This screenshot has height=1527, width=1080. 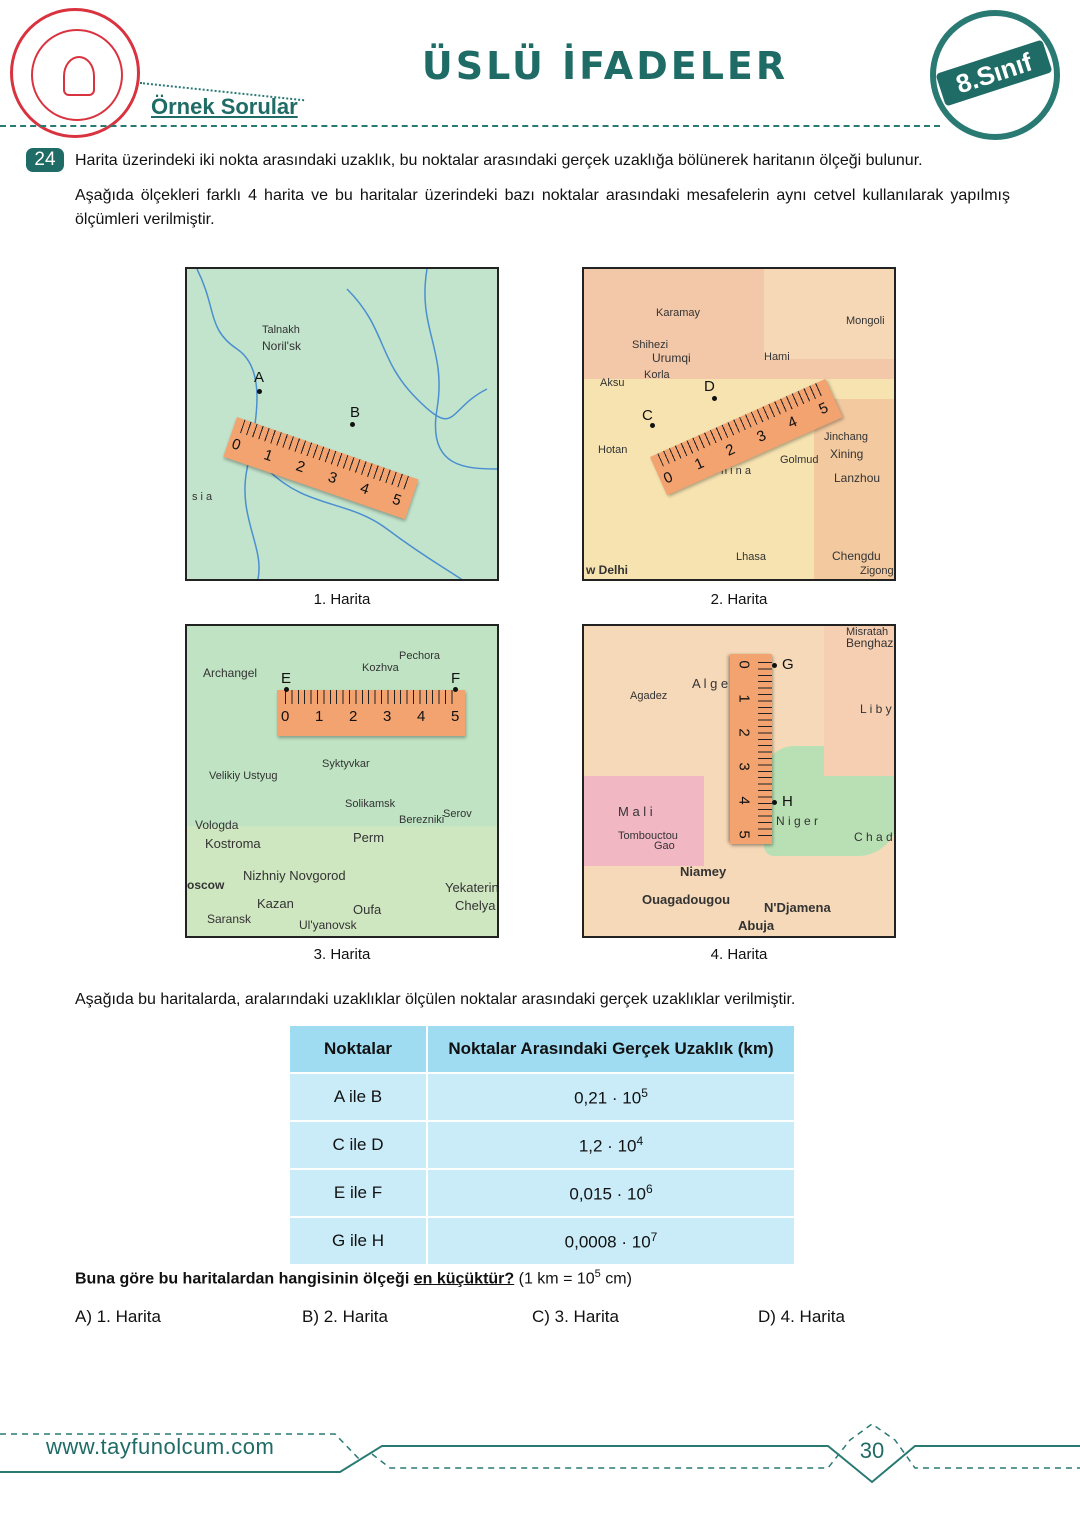 I want to click on distance-exponent: 4, so click(x=640, y=1140).